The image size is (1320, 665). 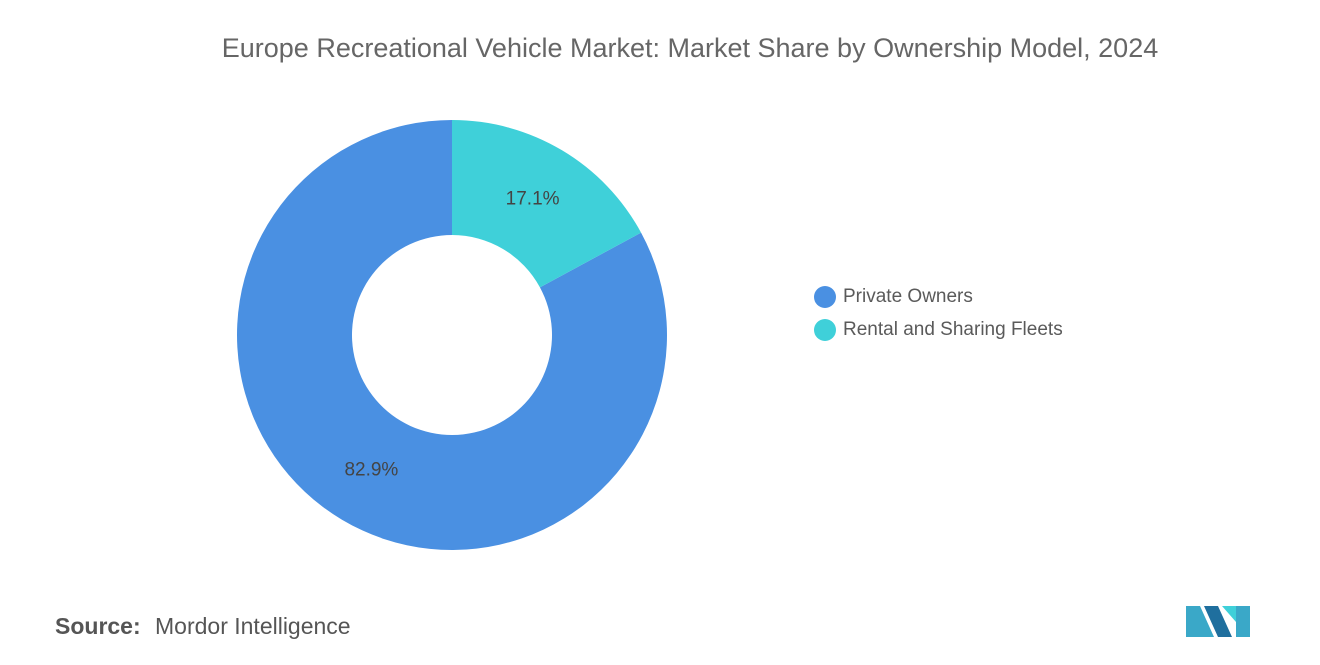 I want to click on source-label: Source:, so click(x=98, y=626).